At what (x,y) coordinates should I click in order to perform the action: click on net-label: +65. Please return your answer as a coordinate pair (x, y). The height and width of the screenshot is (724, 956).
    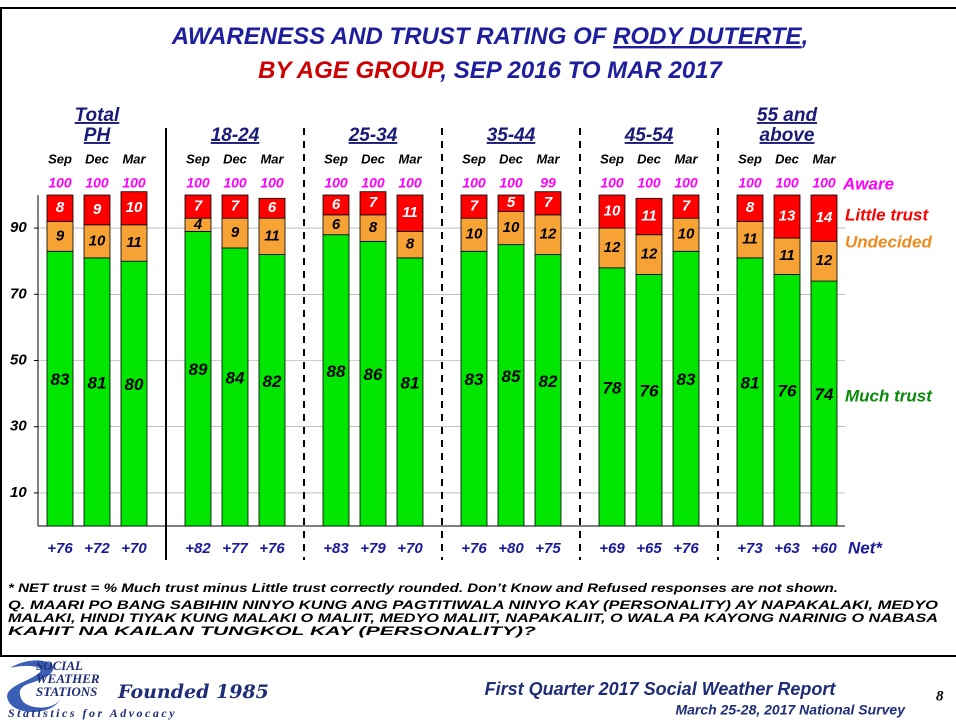
    Looking at the image, I should click on (649, 548).